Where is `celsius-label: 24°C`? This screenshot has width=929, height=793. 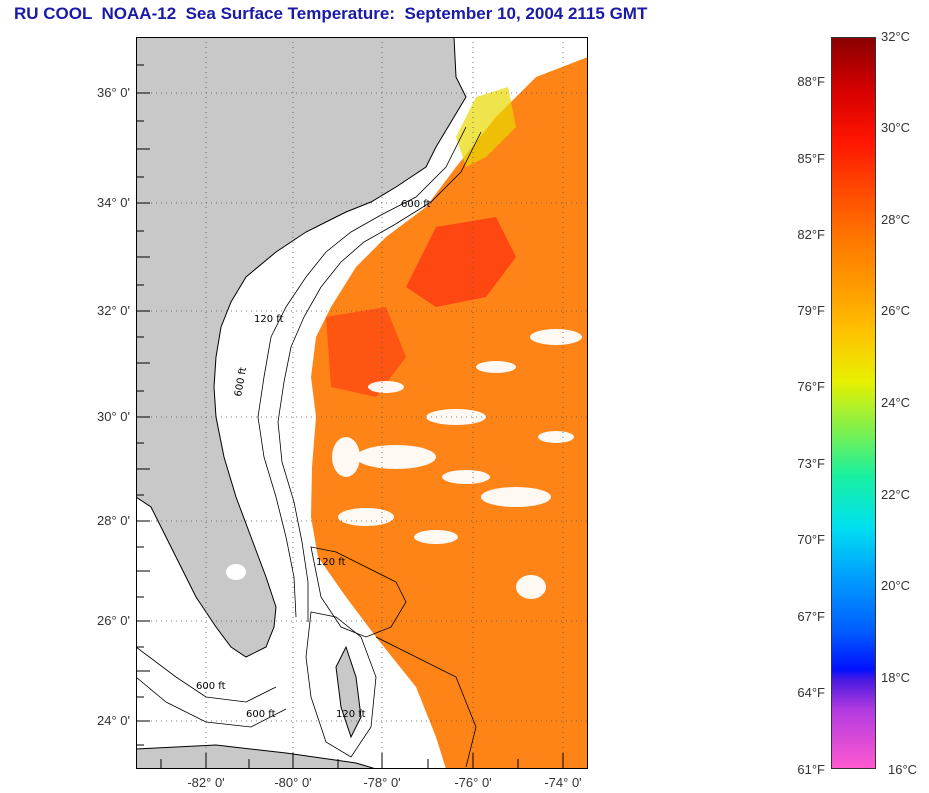
celsius-label: 24°C is located at coordinates (896, 402).